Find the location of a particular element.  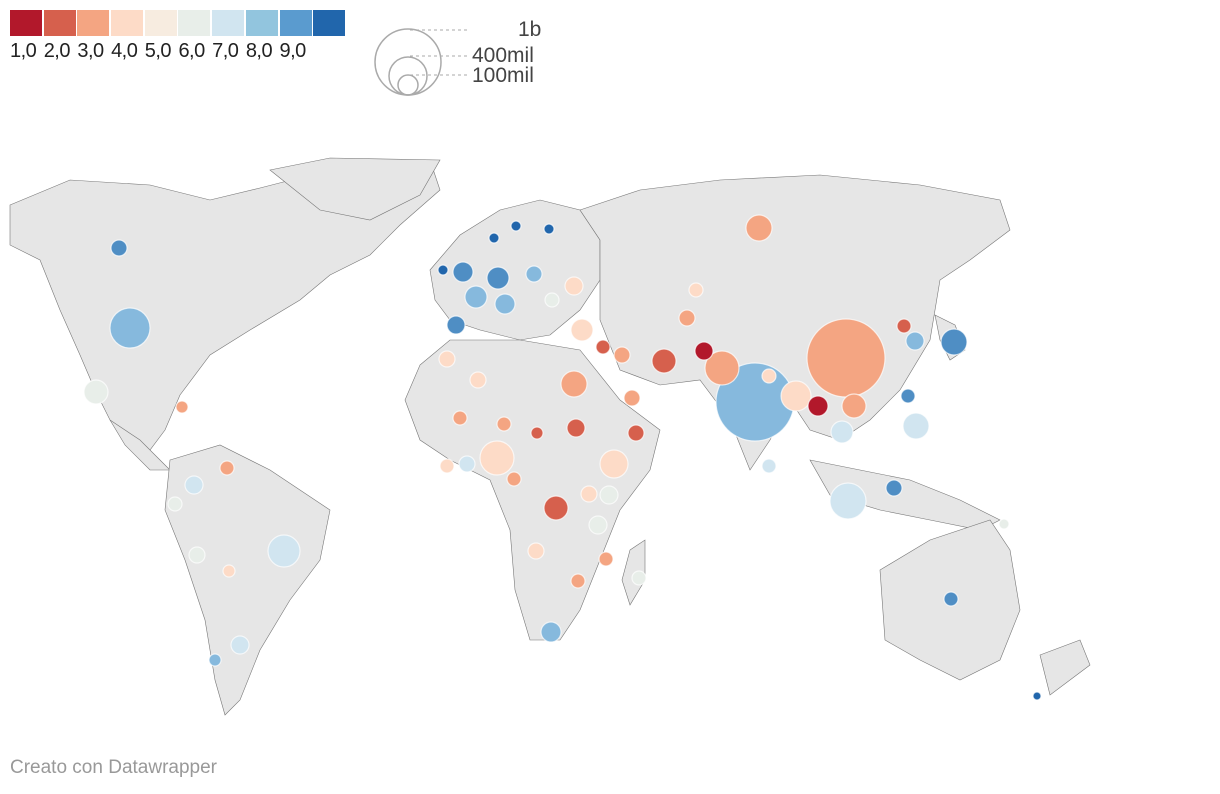

size-legend-circles is located at coordinates (421, 62).